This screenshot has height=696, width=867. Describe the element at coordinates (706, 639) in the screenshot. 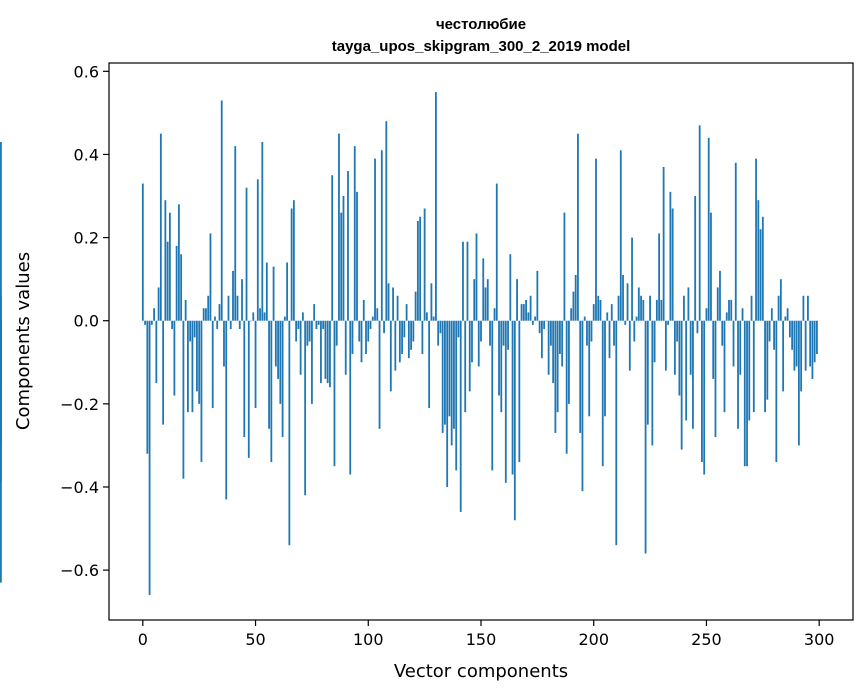

I see `x-tick-label: 250` at that location.